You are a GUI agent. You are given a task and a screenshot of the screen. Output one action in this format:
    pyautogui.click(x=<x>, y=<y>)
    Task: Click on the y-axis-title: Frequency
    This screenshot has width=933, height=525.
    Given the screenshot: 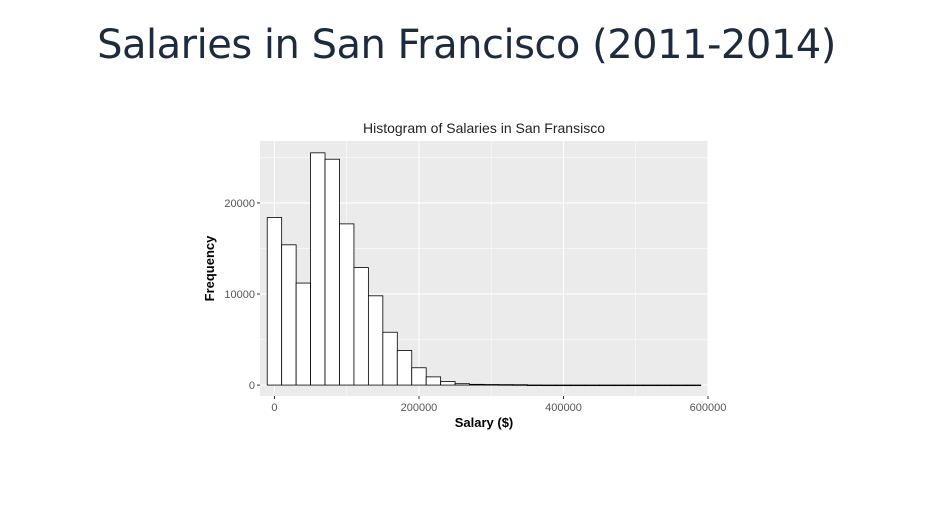 What is the action you would take?
    pyautogui.click(x=209, y=268)
    